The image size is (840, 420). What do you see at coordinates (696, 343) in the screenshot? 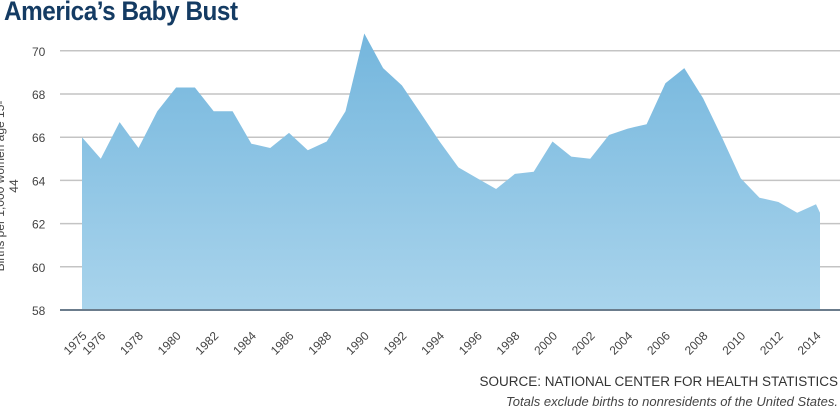
I see `x-tick-label: 2008` at bounding box center [696, 343].